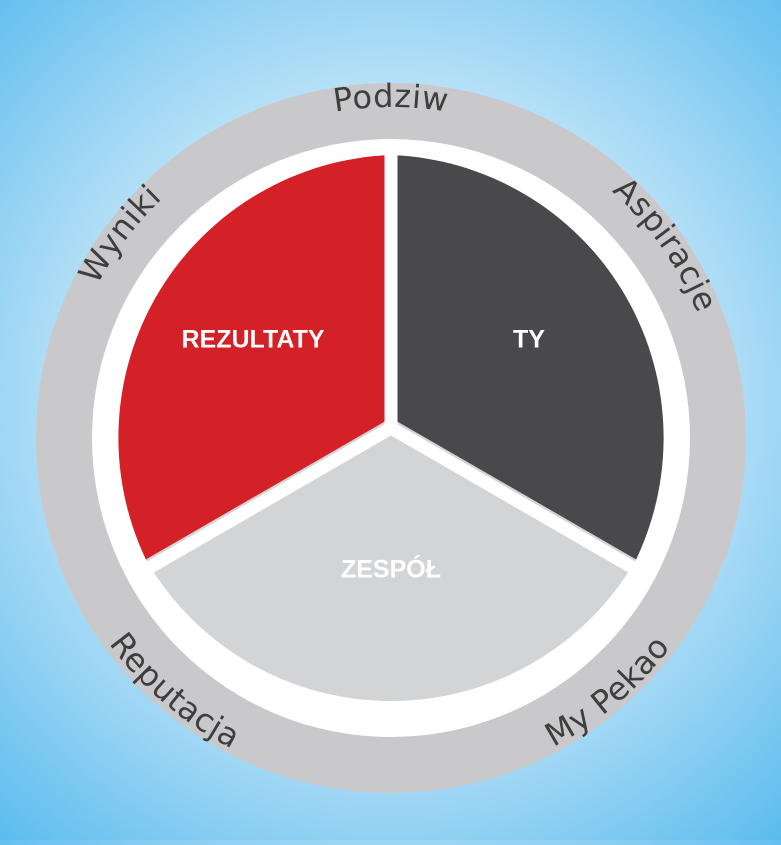  What do you see at coordinates (252, 340) in the screenshot?
I see `segment-label-rezultaty: REZULTATY` at bounding box center [252, 340].